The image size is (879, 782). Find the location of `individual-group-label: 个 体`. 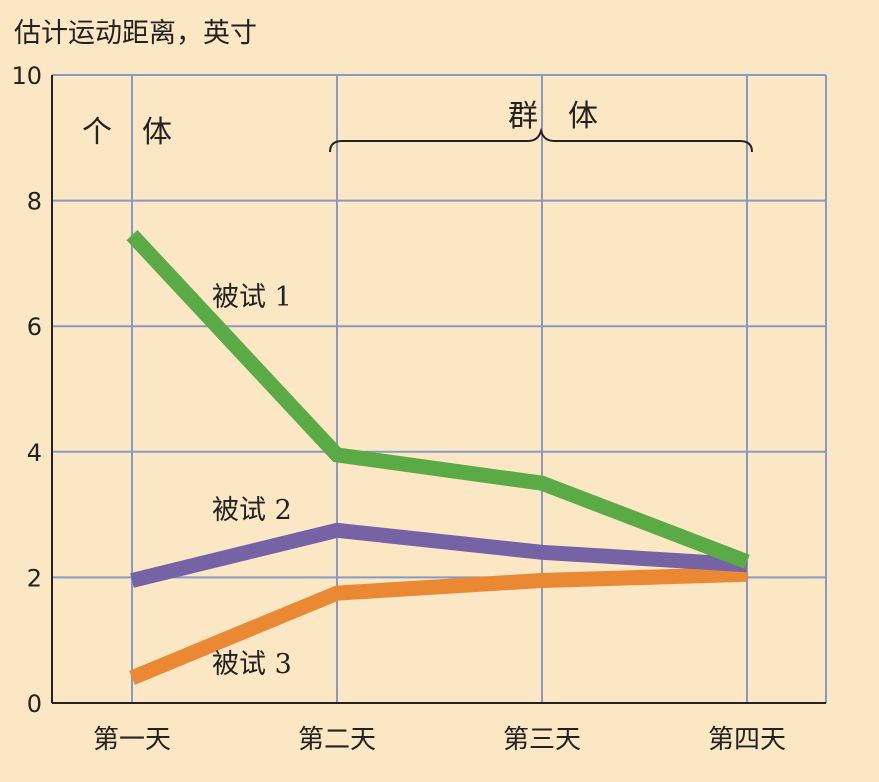

individual-group-label: 个 体 is located at coordinates (127, 132).